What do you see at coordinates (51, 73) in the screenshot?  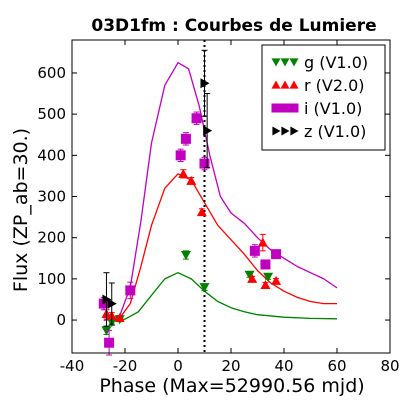 I see `y-tick-label: 600` at bounding box center [51, 73].